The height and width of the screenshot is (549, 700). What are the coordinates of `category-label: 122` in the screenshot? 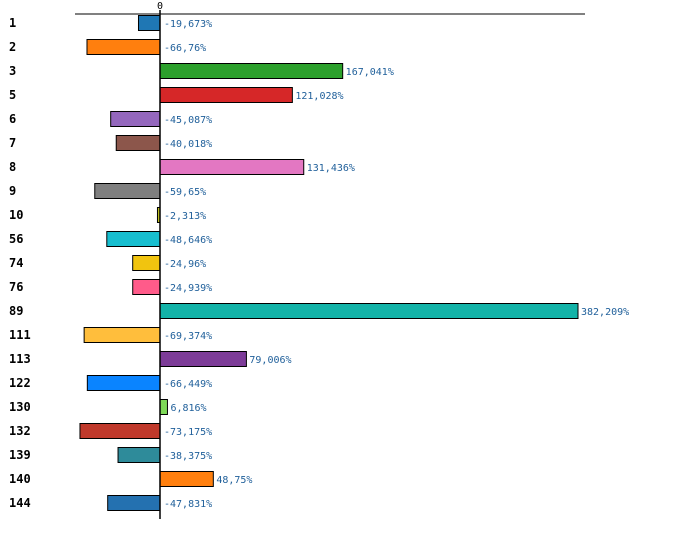 It's located at (20, 383).